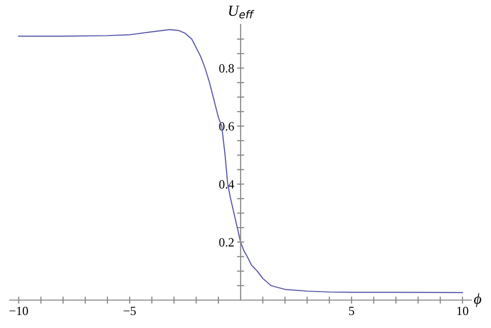 This screenshot has height=328, width=491. Describe the element at coordinates (351, 311) in the screenshot. I see `x-tick-label: 5` at that location.